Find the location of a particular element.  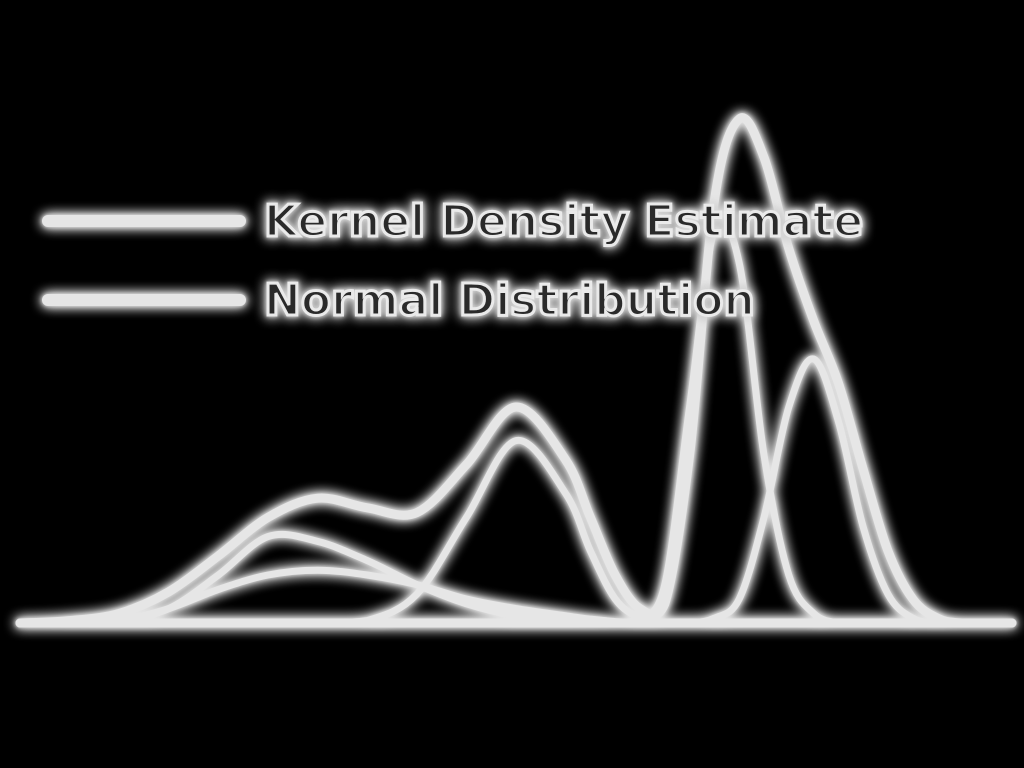

legend-label-kde-outline: Kernel Density Estimate is located at coordinates (563, 221).